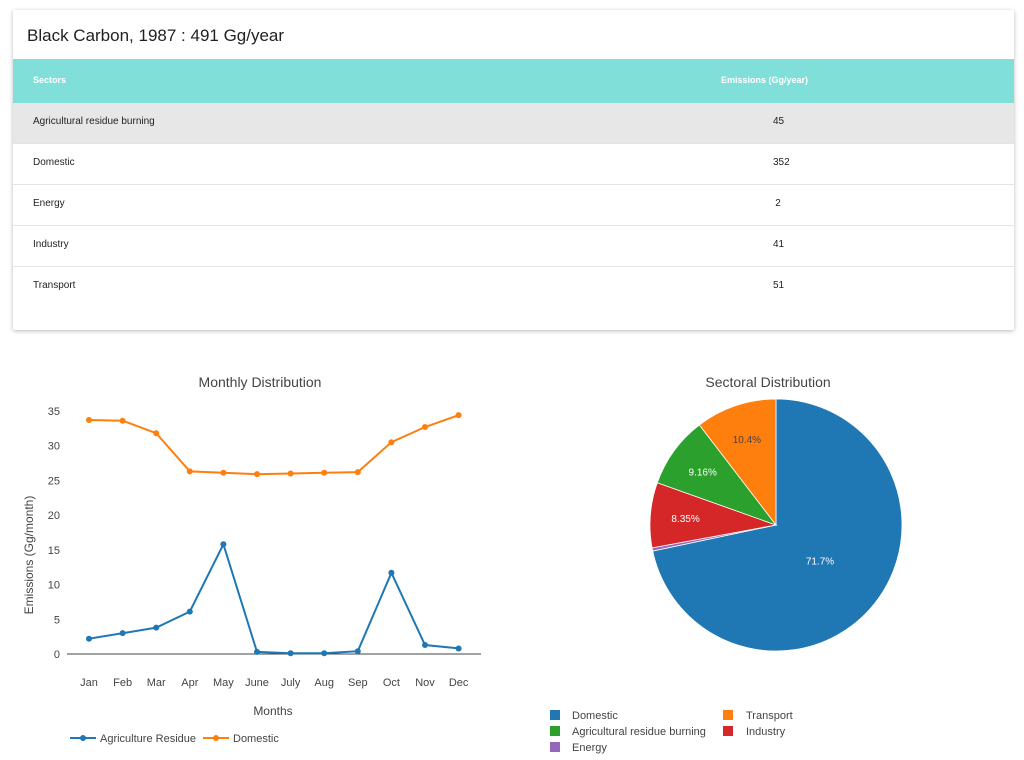 This screenshot has width=1024, height=760. Describe the element at coordinates (50, 80) in the screenshot. I see `header-sectors: Sectors` at that location.